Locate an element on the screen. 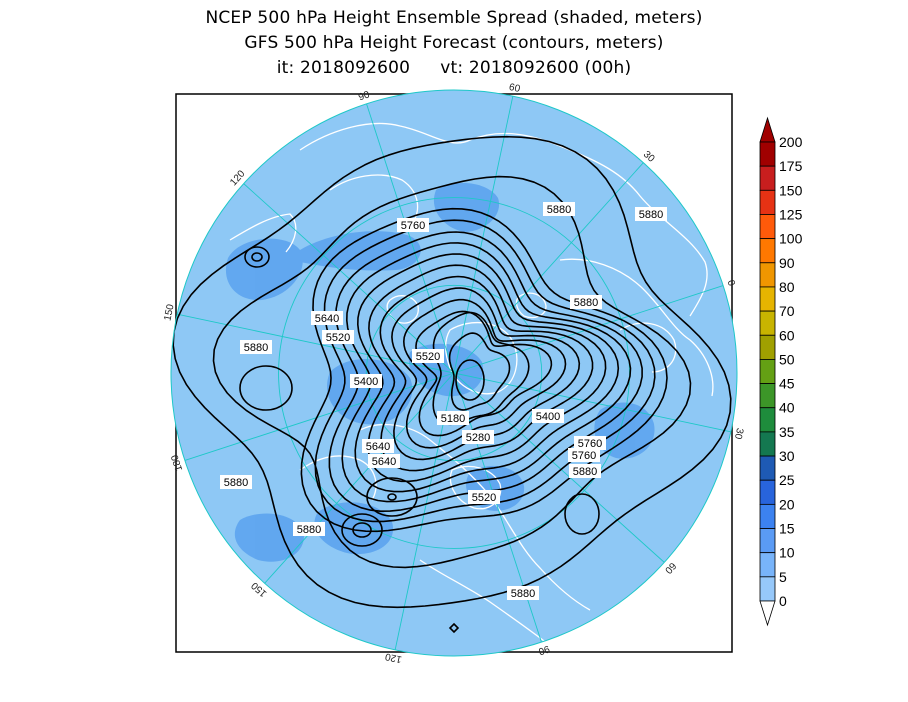  contour-label: 5280 is located at coordinates (478, 437).